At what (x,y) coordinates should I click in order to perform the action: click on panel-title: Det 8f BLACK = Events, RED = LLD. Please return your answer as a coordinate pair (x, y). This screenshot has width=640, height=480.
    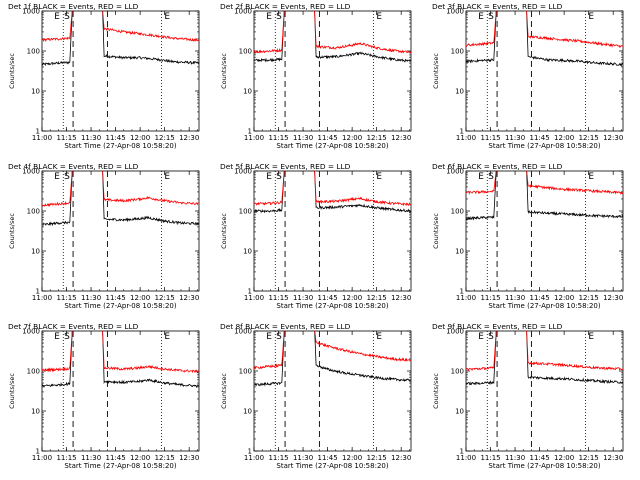
    Looking at the image, I should click on (285, 326).